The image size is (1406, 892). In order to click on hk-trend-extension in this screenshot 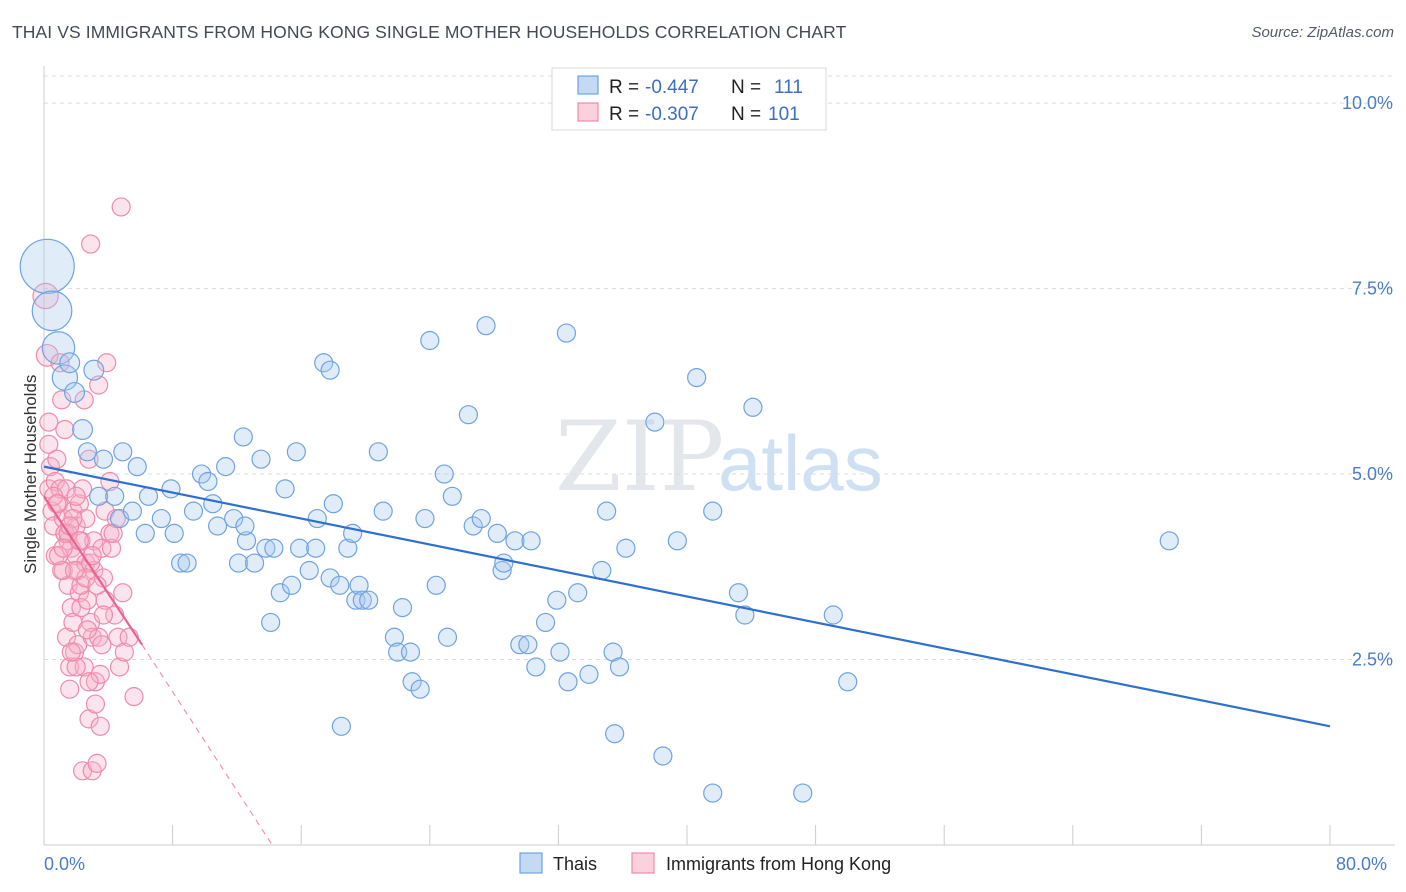, I will do `click(207, 745)`.